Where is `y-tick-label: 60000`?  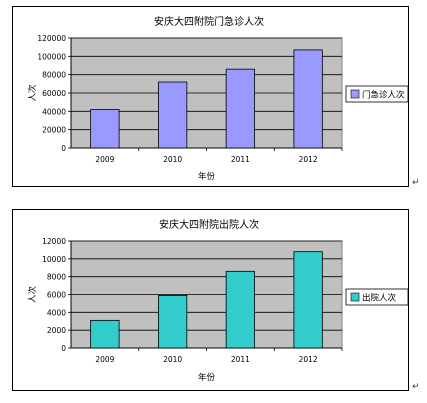
y-tick-label: 60000 is located at coordinates (54, 93).